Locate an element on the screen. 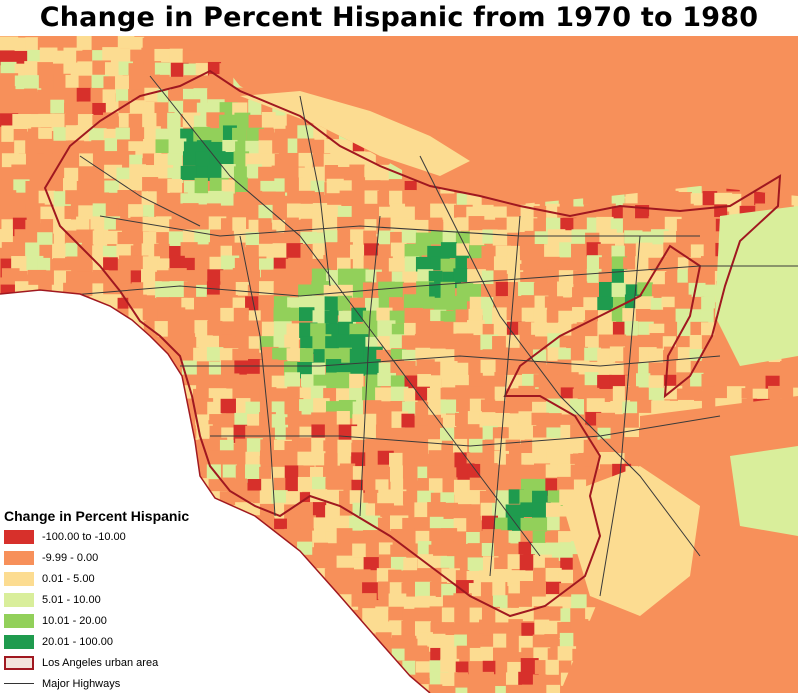 The height and width of the screenshot is (693, 798). legend-label: 5.01 - 10.00 is located at coordinates (71, 599).